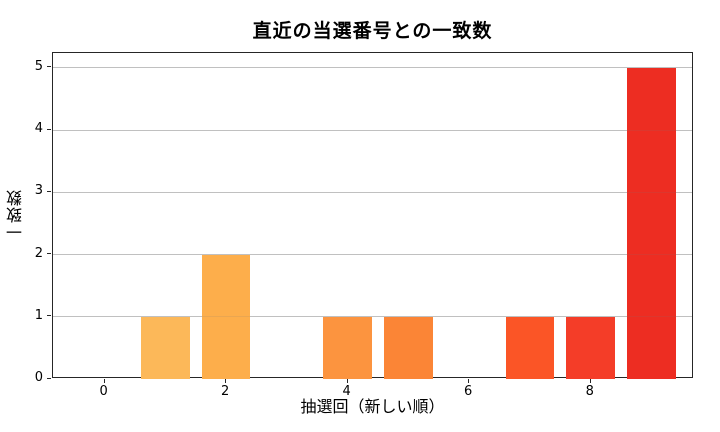 The width and height of the screenshot is (720, 432). I want to click on bar-x5, so click(408, 347).